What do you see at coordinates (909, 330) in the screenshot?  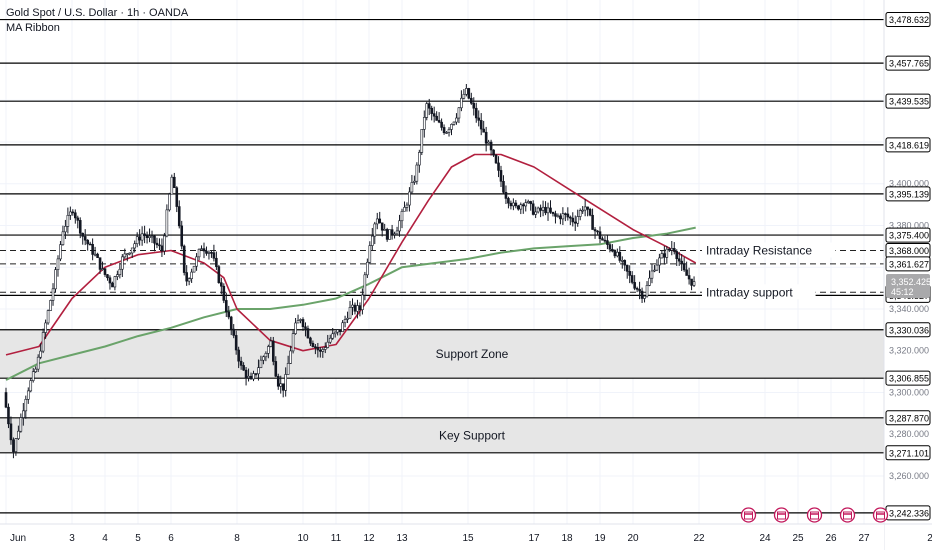 I see `level-tag-label: 3,330.036` at bounding box center [909, 330].